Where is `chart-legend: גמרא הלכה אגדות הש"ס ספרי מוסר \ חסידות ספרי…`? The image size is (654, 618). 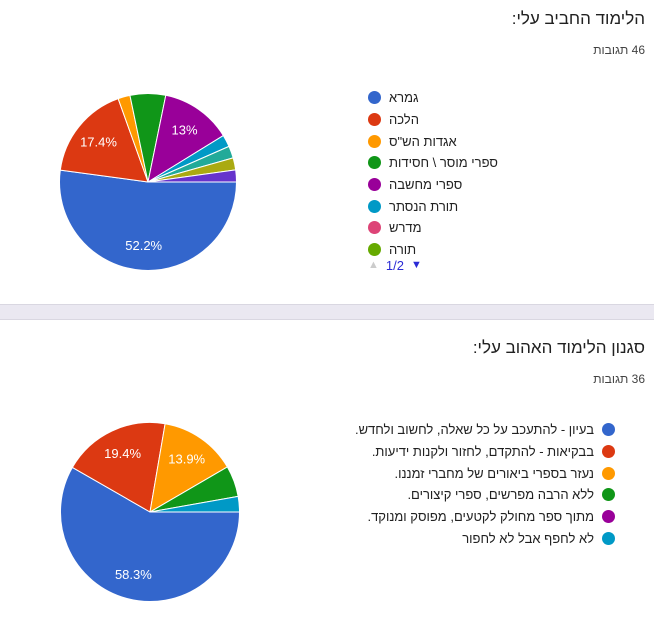 chart-legend: גמרא הלכה אגדות הש"ס ספרי מוסר \ חסידות ספרי… is located at coordinates (433, 174).